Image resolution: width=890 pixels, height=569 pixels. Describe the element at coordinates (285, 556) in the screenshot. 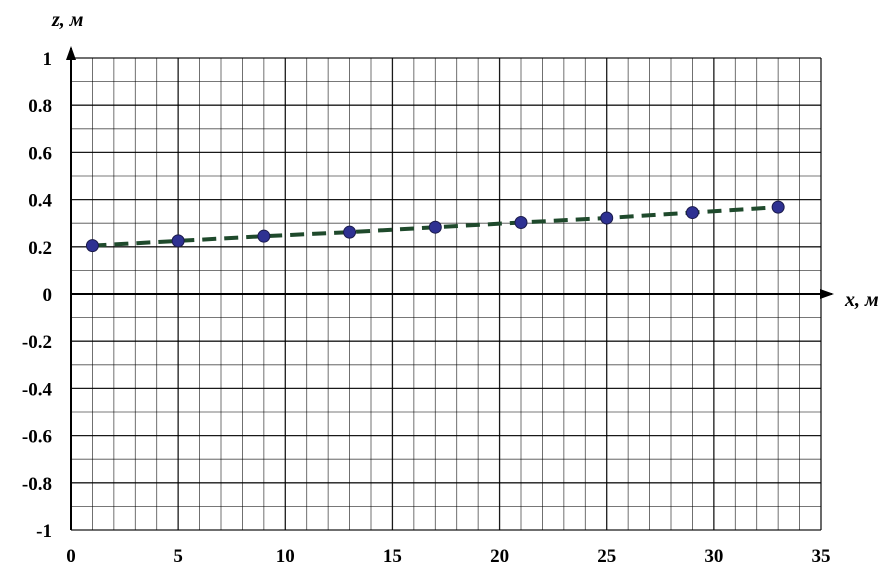

I see `x-tick-label: 10` at that location.